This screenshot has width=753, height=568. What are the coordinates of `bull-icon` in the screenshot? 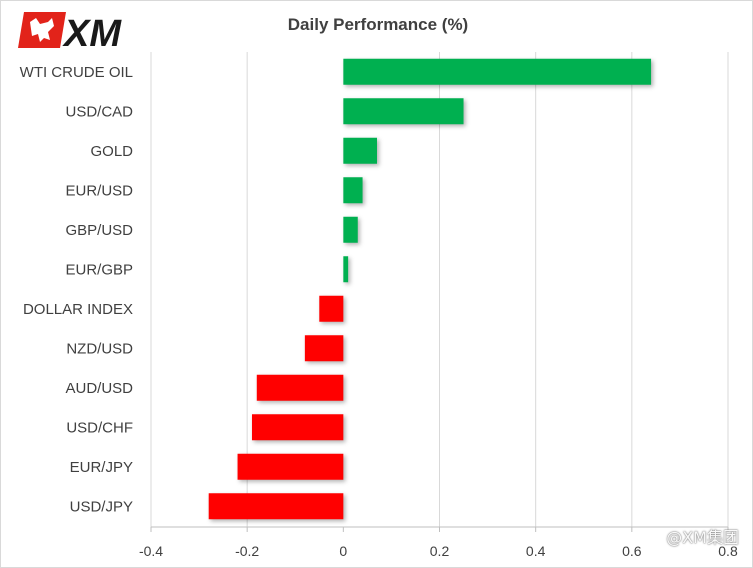 It's located at (42, 30).